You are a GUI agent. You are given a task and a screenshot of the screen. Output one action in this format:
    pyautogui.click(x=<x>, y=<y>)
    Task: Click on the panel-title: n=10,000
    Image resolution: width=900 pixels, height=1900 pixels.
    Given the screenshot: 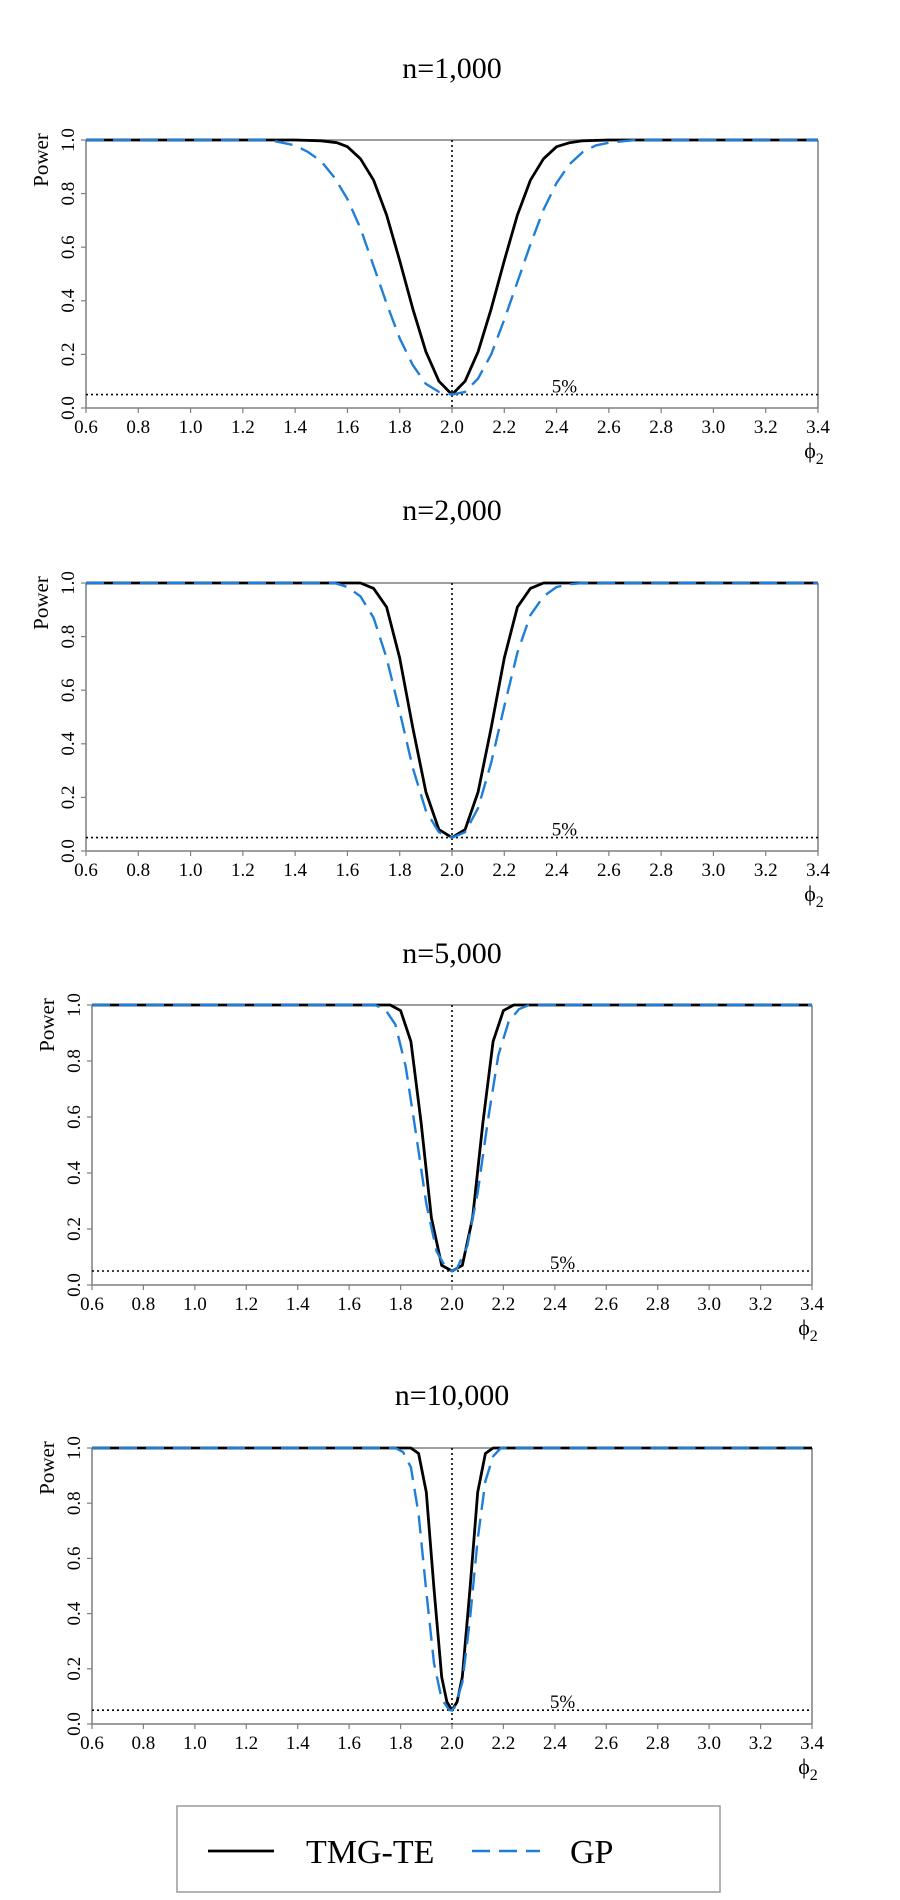 What is the action you would take?
    pyautogui.click(x=452, y=1395)
    